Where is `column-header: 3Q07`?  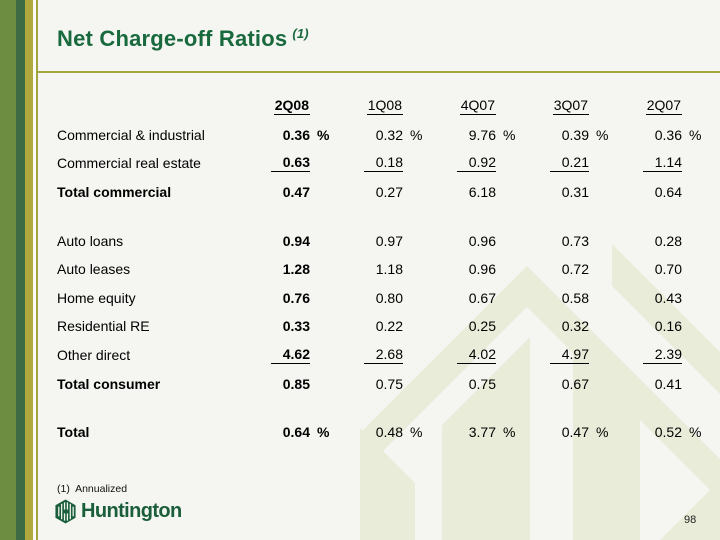 column-header: 3Q07 is located at coordinates (559, 106).